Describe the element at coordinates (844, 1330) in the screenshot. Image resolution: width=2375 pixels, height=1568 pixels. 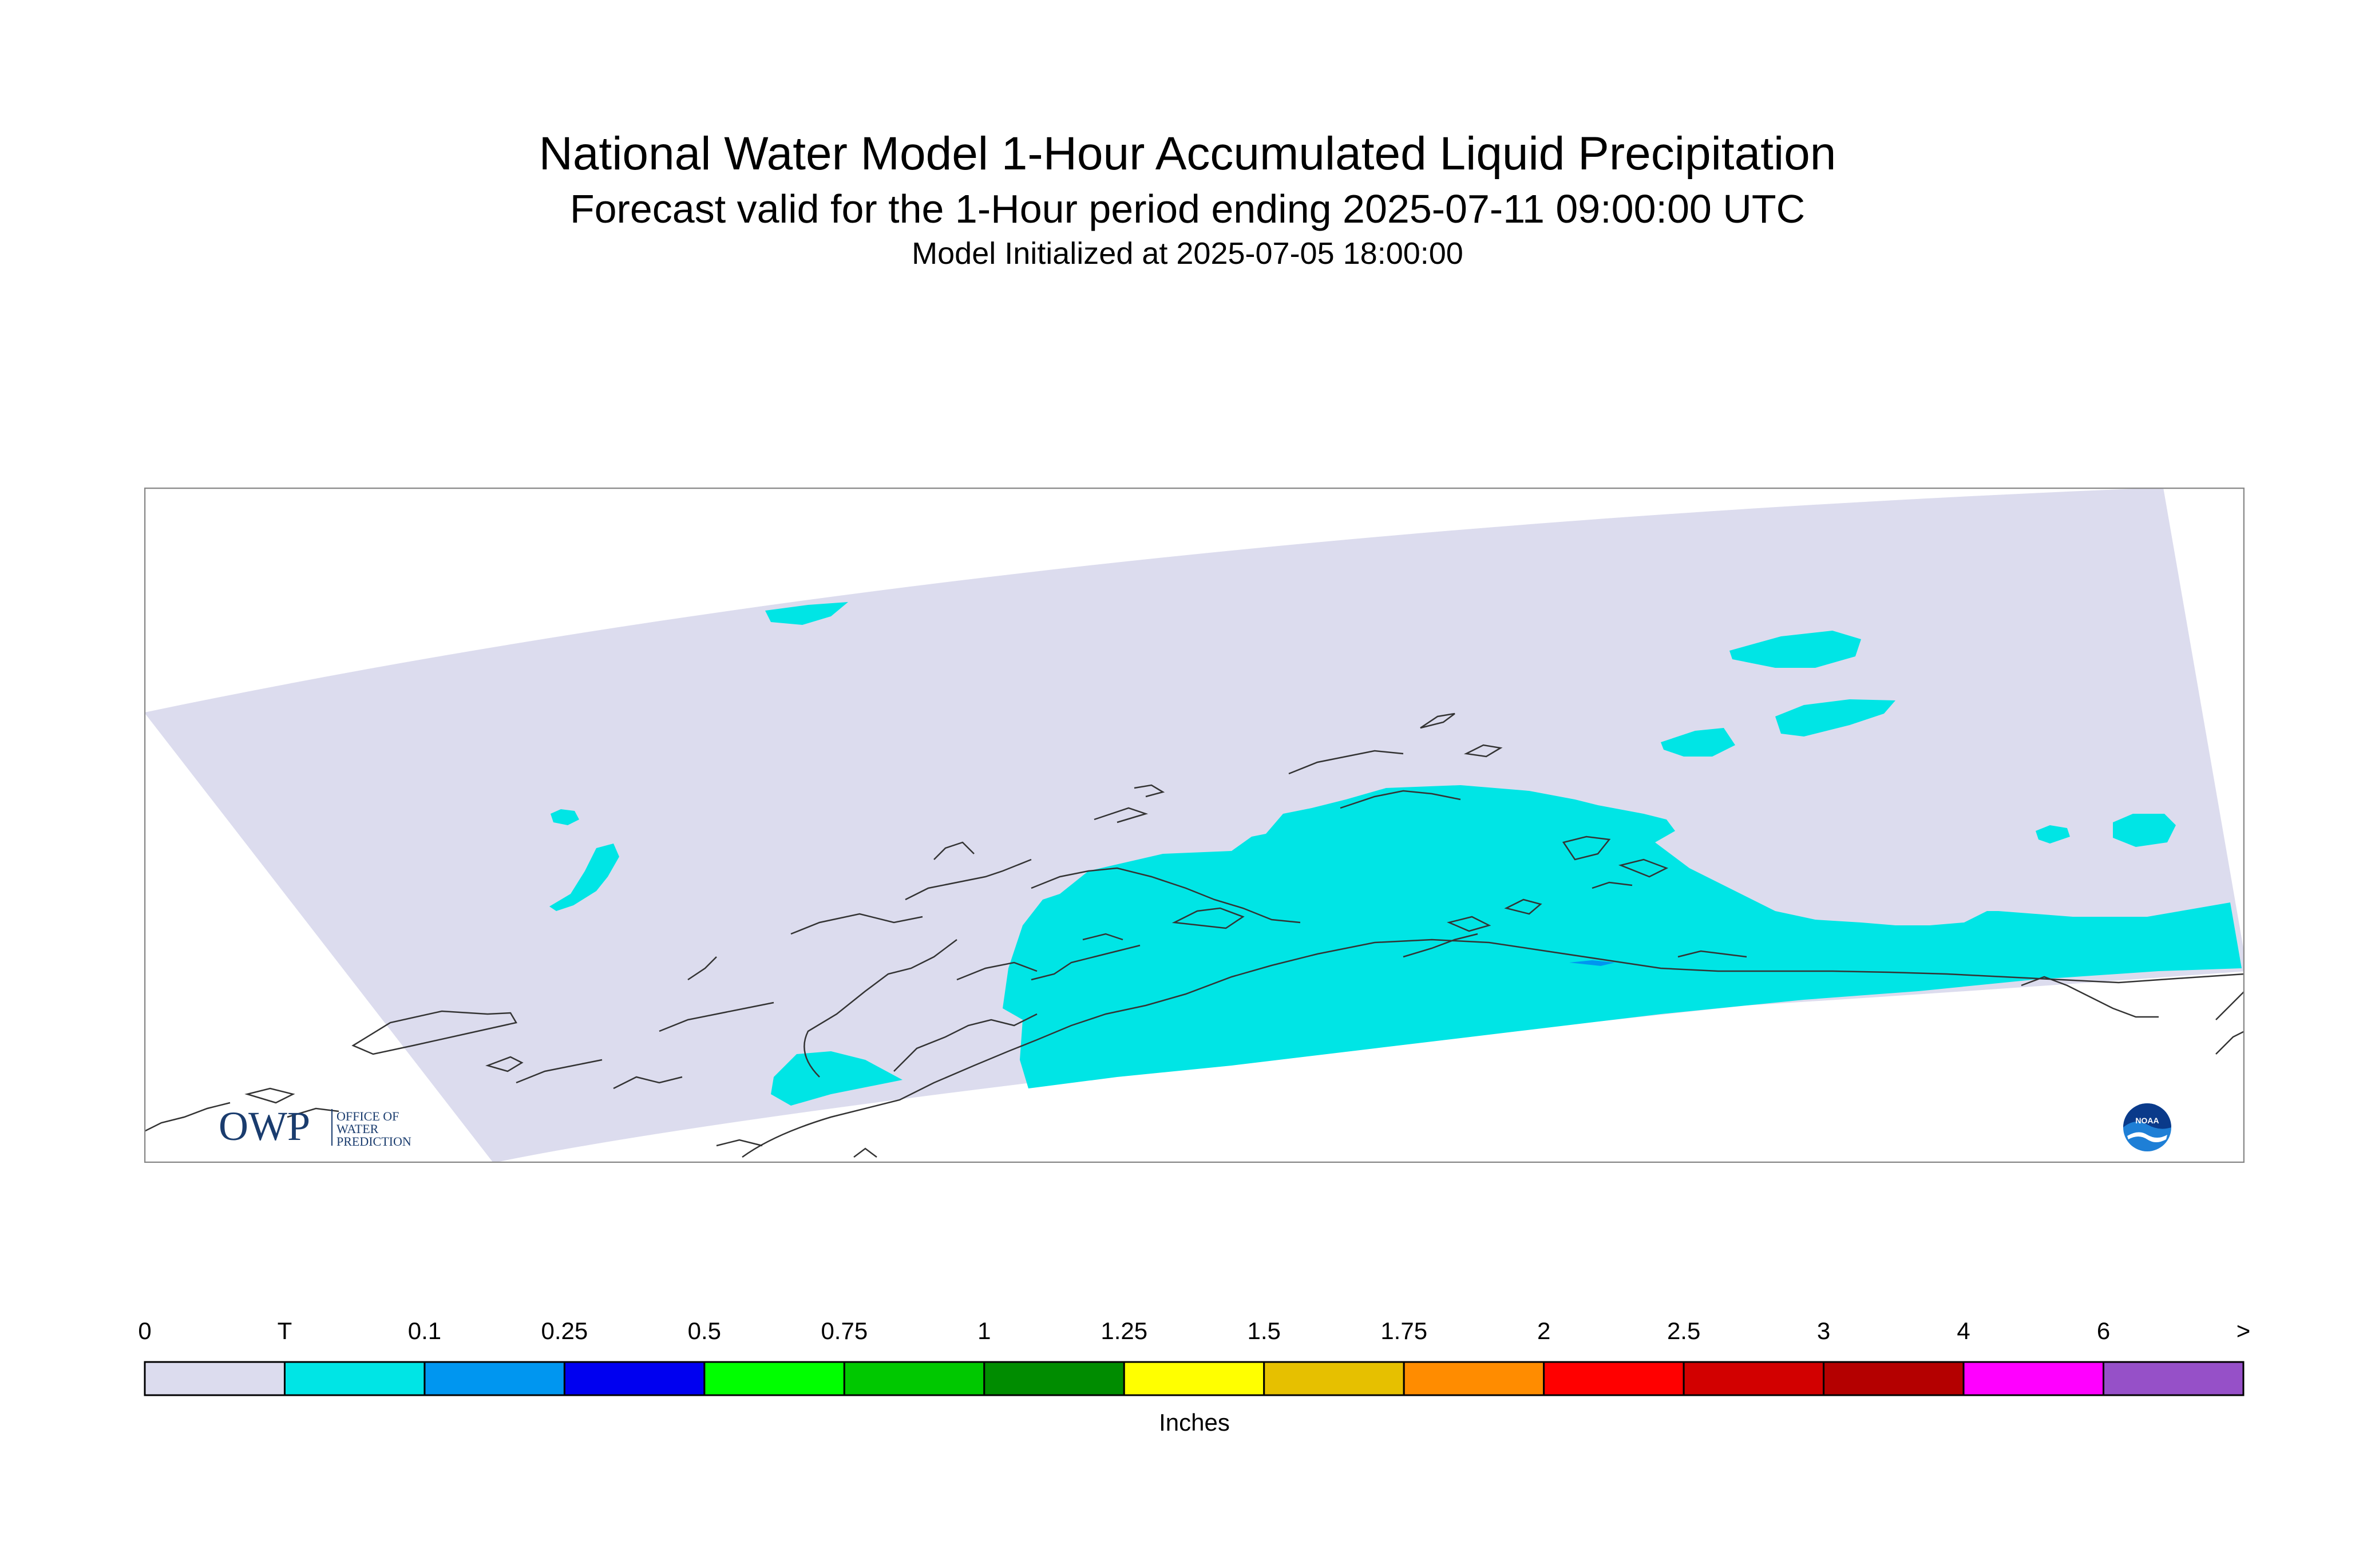
I see `legend-tick-label: 0.75` at that location.